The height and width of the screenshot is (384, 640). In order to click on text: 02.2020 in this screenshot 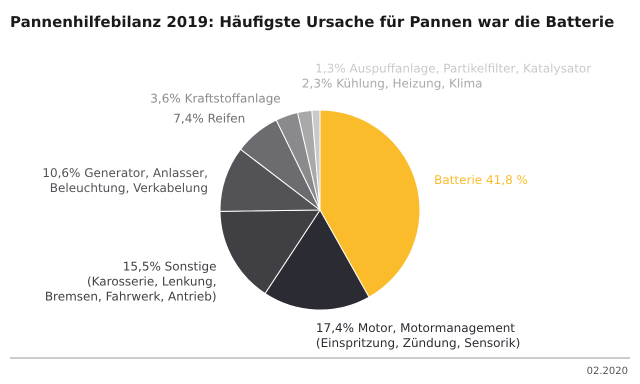, I will do `click(607, 371)`.